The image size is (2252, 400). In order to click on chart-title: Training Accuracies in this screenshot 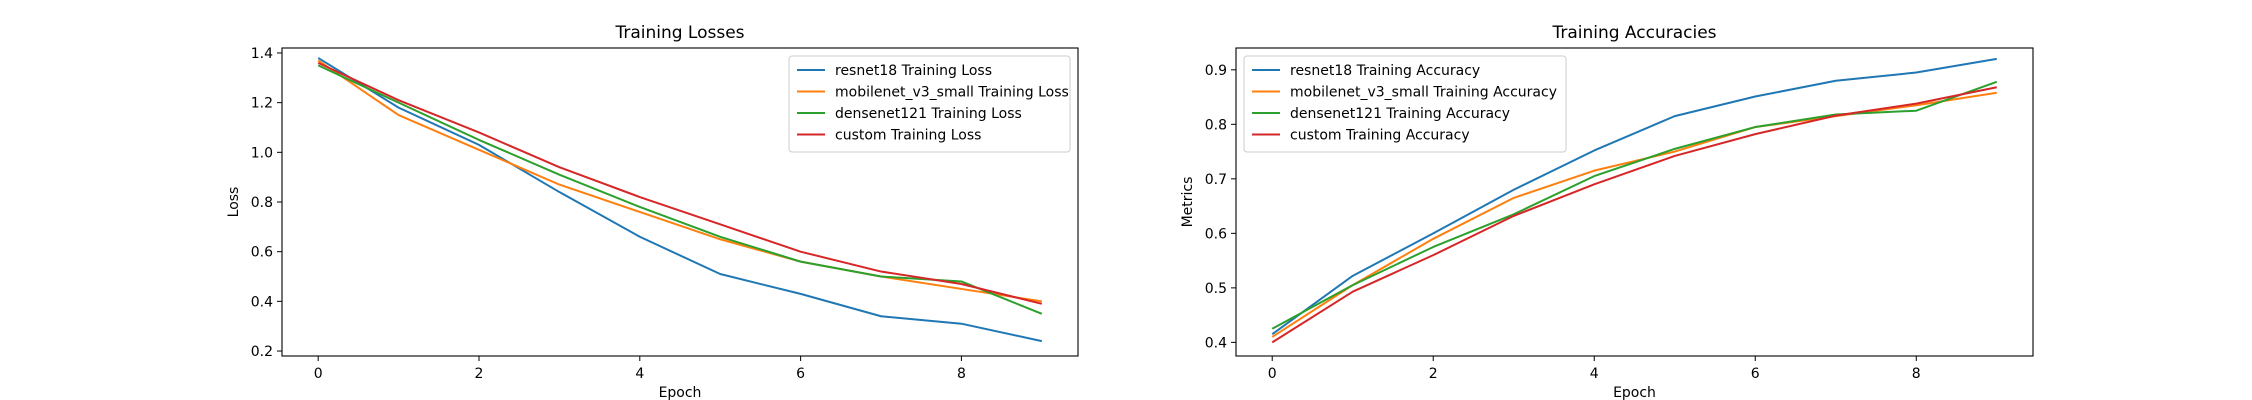, I will do `click(1633, 33)`.